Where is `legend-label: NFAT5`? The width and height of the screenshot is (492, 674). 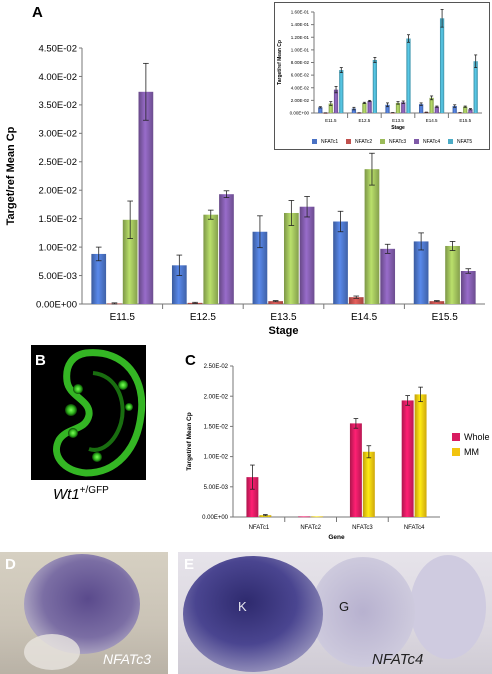 legend-label: NFAT5 is located at coordinates (464, 142).